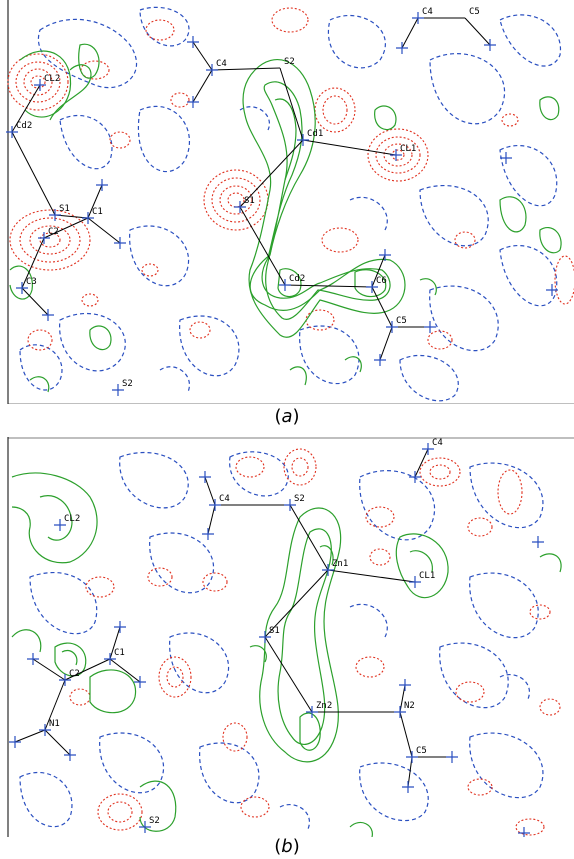  Describe the element at coordinates (381, 281) in the screenshot. I see `atom-label-c6: C6` at that location.